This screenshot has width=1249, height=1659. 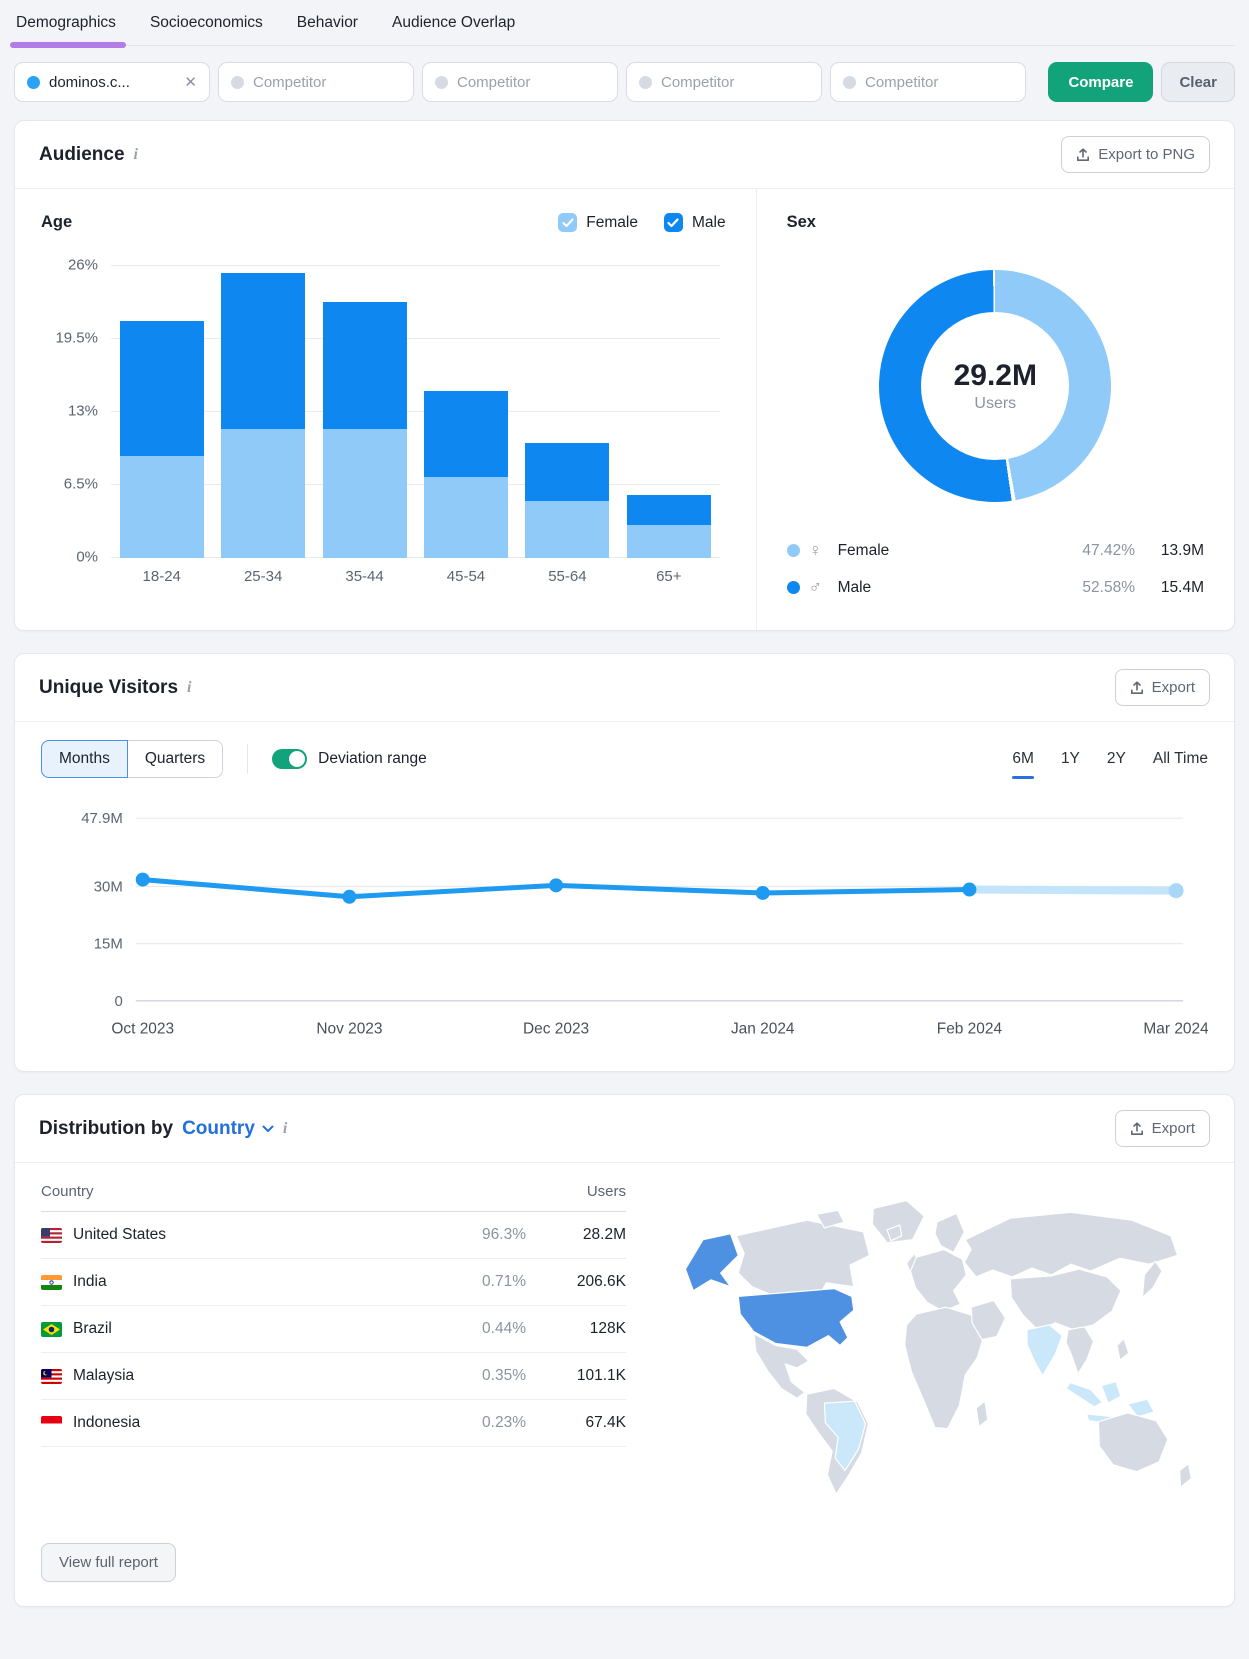 I want to click on range-all-time: All Time, so click(x=1180, y=758).